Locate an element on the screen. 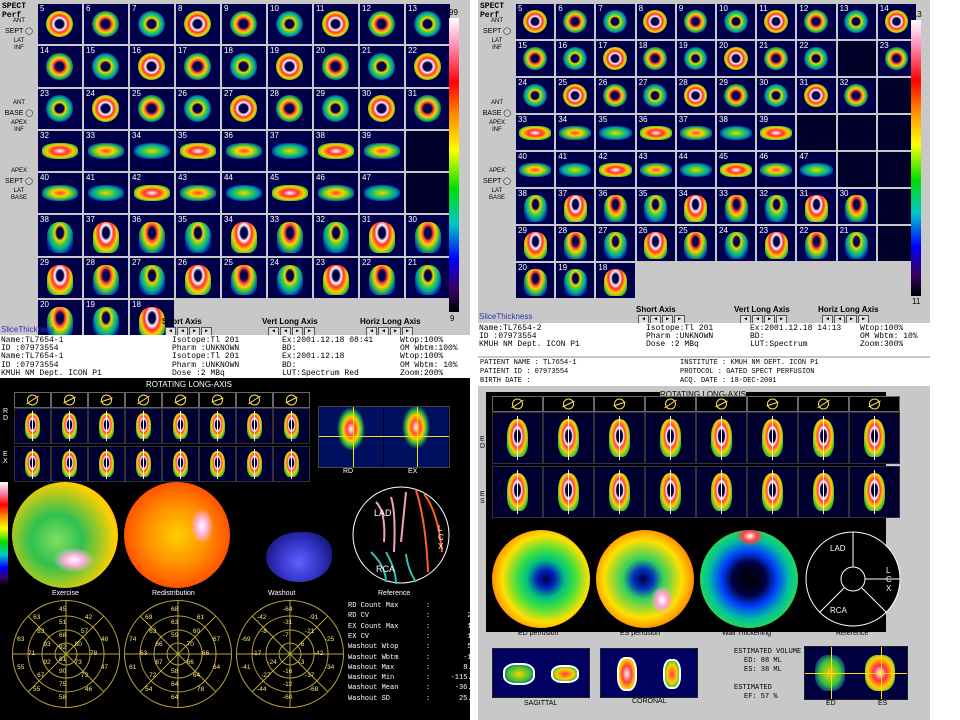 The image size is (960, 720). slice-cell: 40 is located at coordinates (535, 169).